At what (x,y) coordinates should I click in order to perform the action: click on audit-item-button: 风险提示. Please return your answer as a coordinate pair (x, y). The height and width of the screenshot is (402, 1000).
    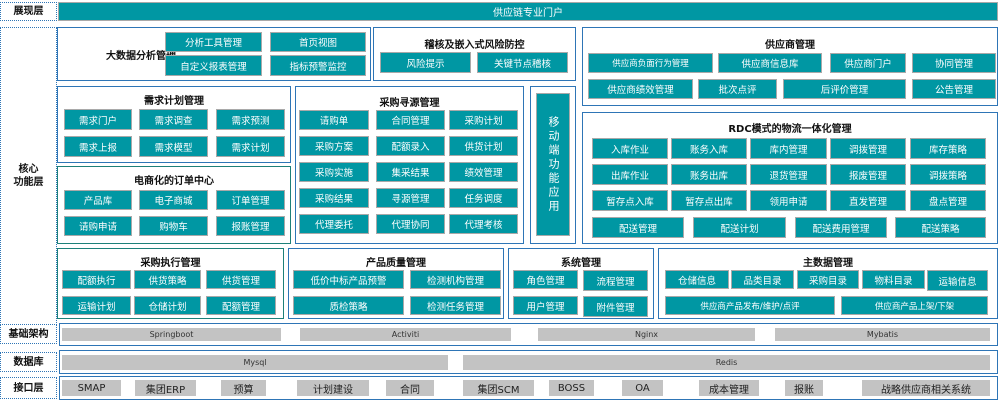
    Looking at the image, I should click on (425, 62).